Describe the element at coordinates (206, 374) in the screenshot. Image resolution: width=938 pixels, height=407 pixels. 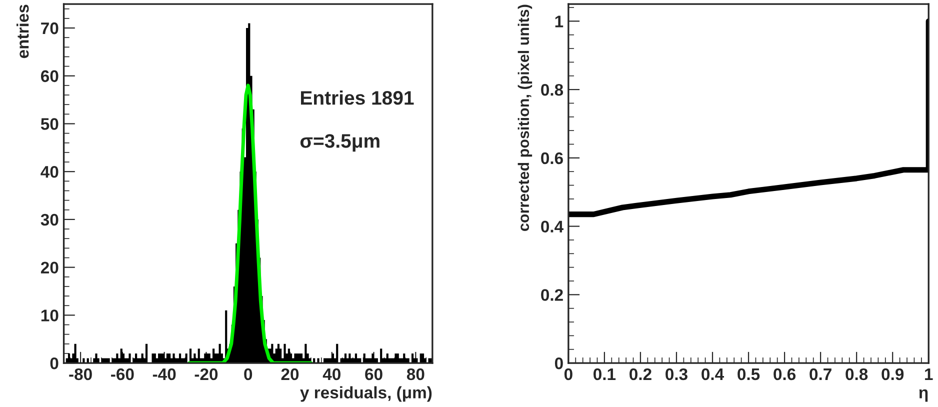
I see `x-tick-label: -20` at that location.